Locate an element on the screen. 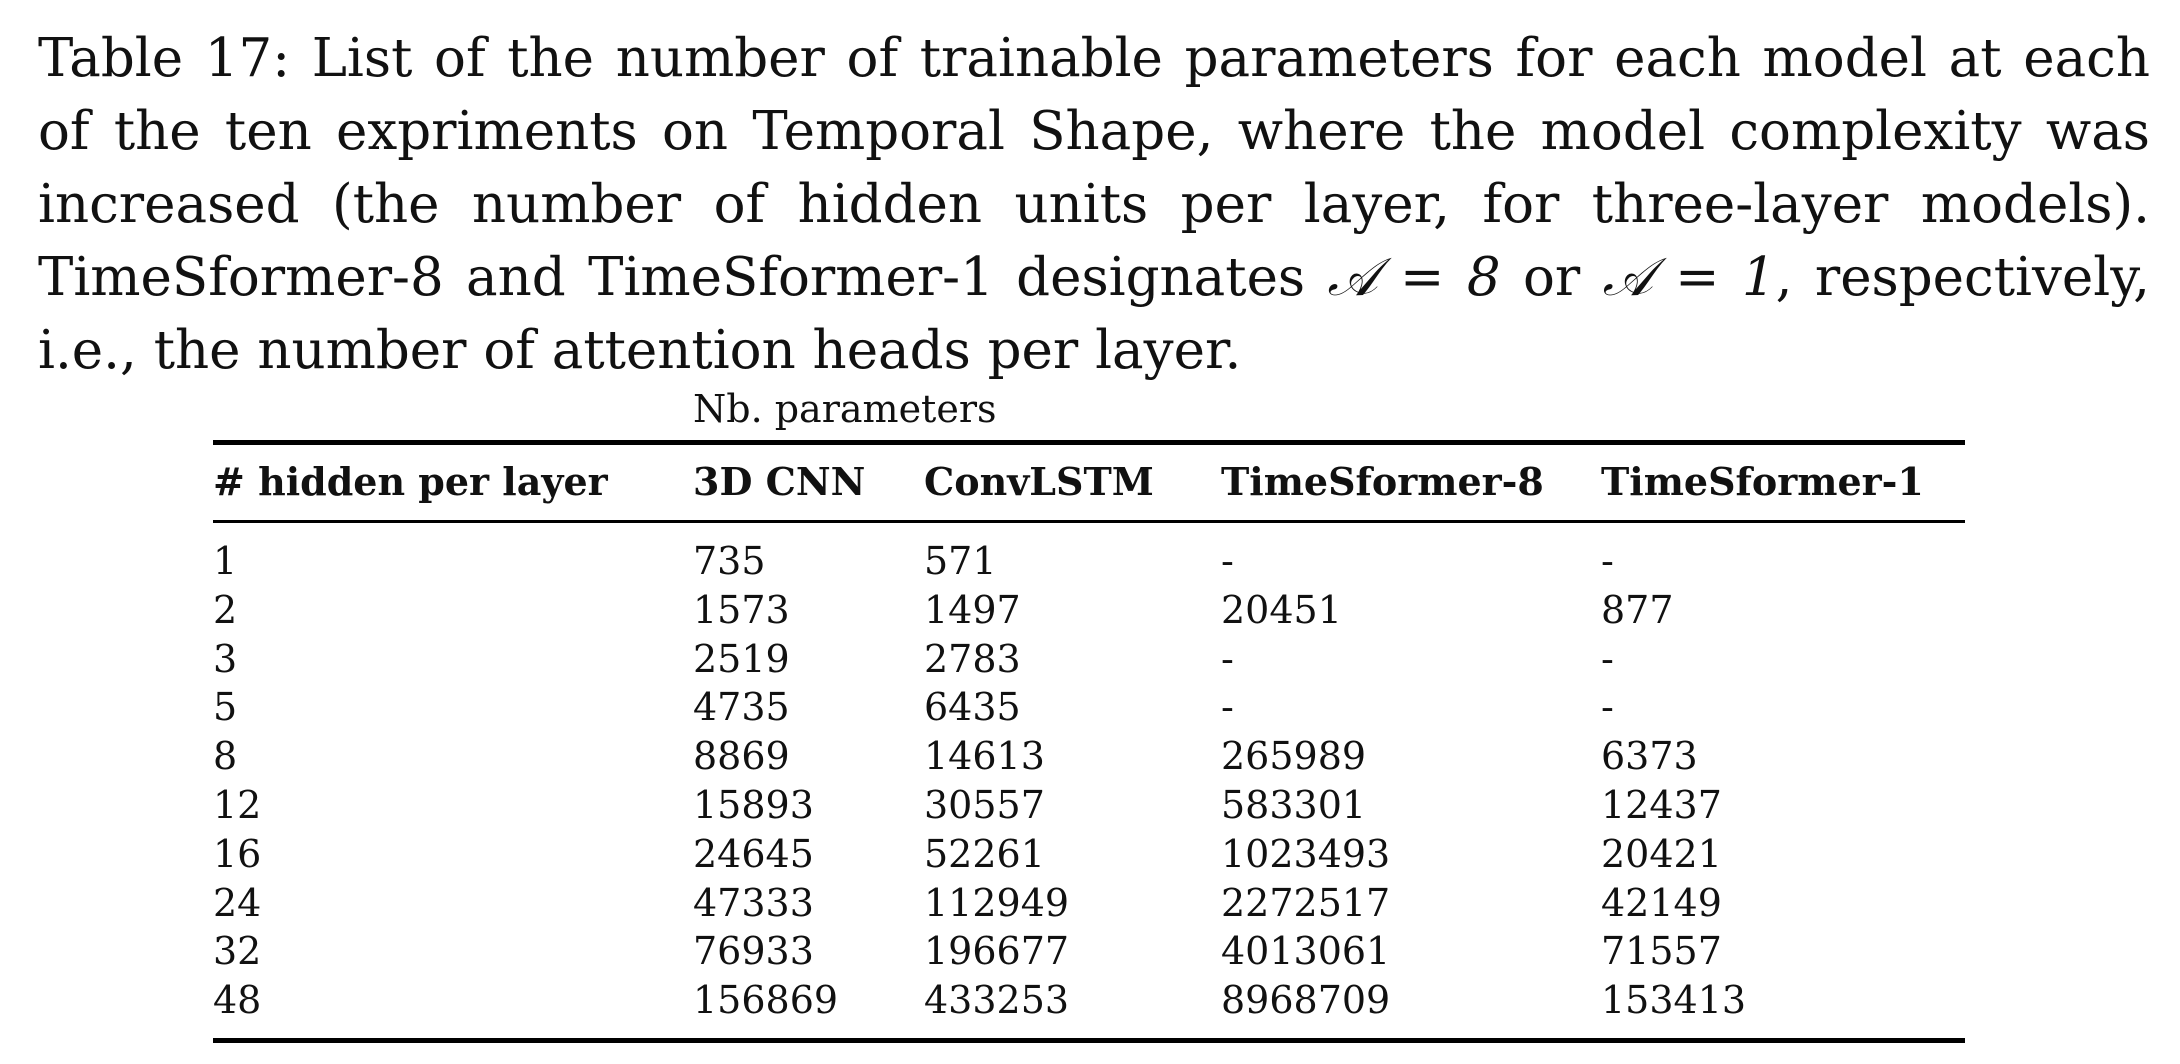  cell-timesformer-8: 2272517 is located at coordinates (1306, 902).